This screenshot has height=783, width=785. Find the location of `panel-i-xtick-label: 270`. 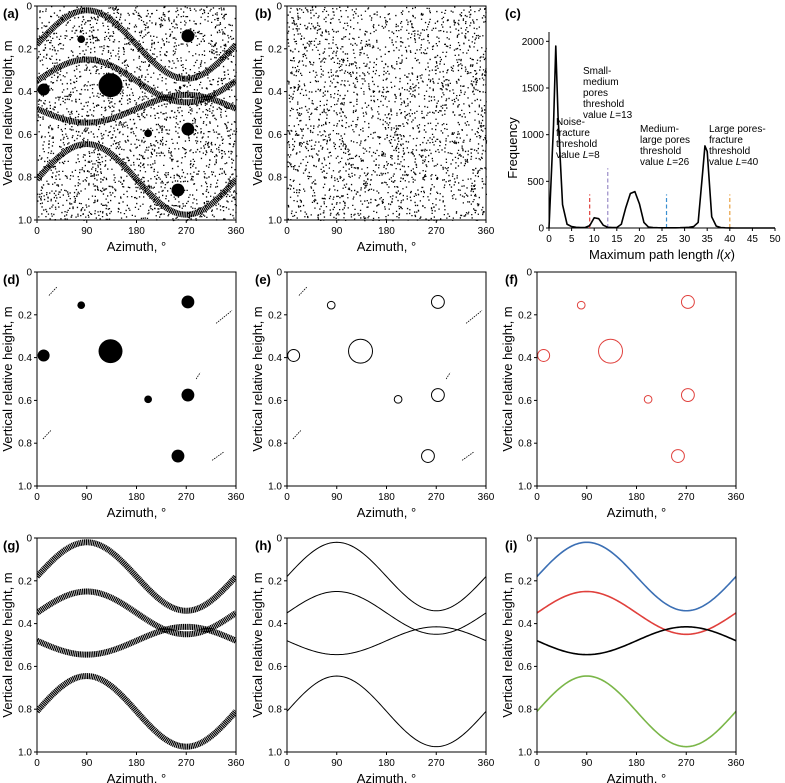

panel-i-xtick-label: 270 is located at coordinates (686, 763).